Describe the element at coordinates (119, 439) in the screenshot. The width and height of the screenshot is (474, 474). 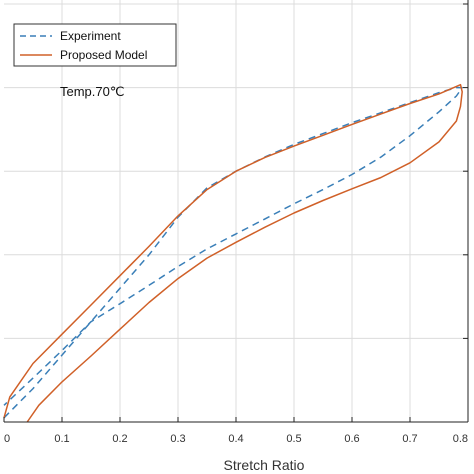
I see `x-tick-label: 0.2` at that location.